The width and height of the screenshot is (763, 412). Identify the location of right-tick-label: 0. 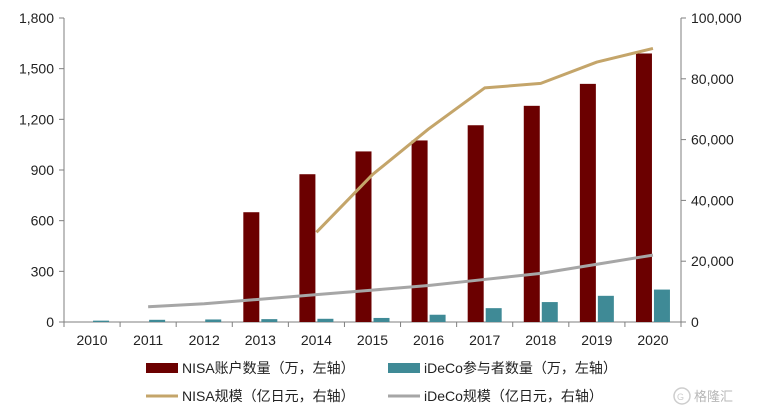
(695, 322).